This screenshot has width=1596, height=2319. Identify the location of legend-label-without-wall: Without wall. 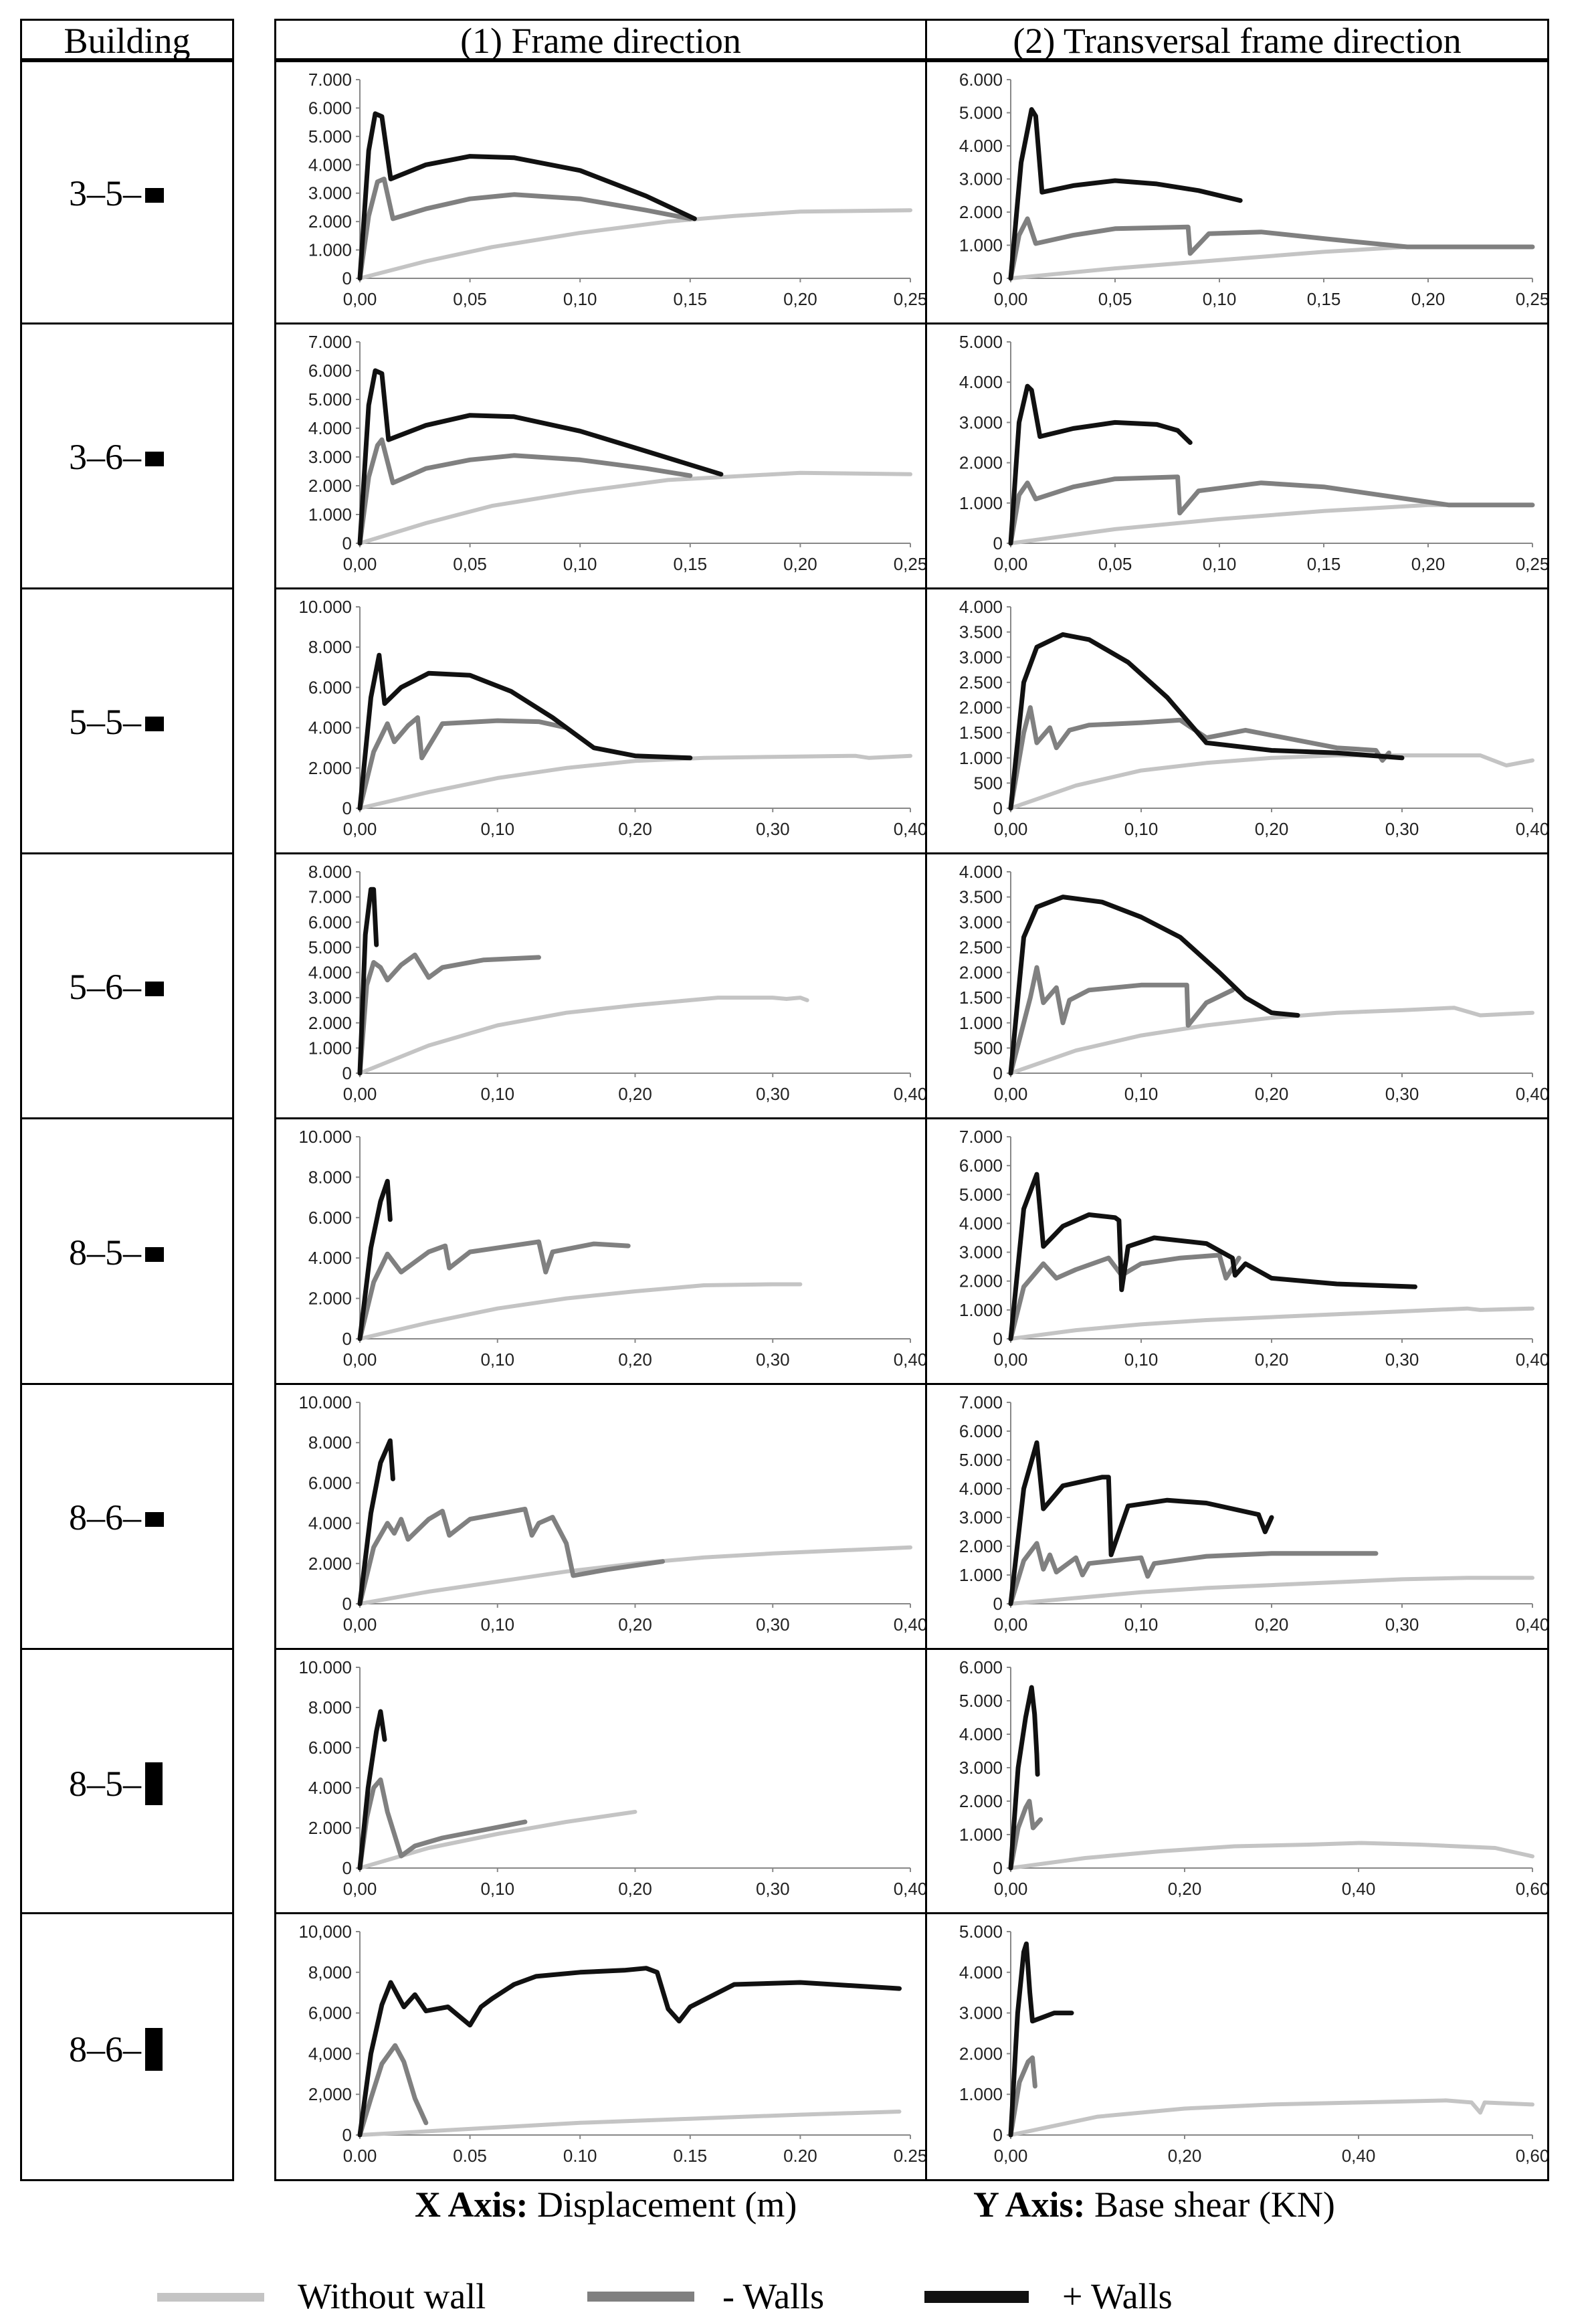
(392, 2296).